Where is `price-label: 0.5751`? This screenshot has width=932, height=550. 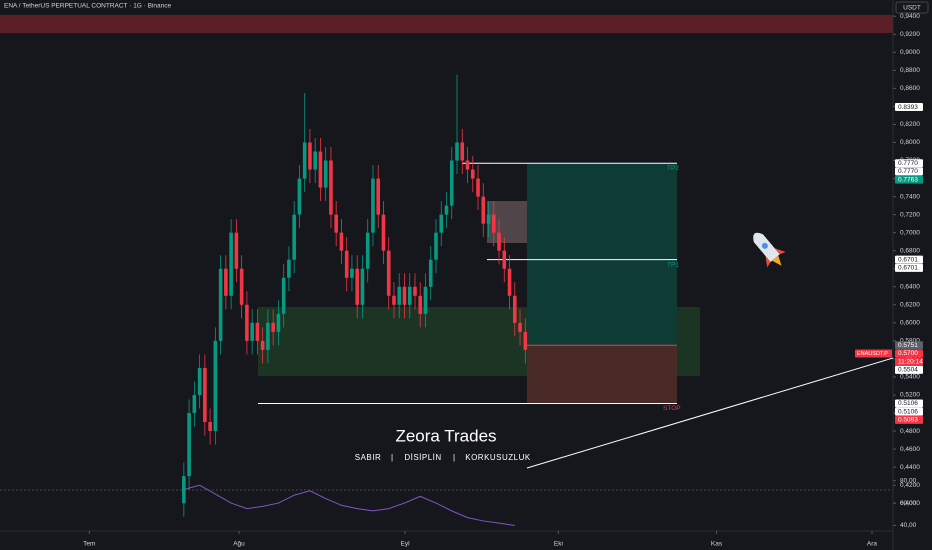
price-label: 0.5751 is located at coordinates (908, 345).